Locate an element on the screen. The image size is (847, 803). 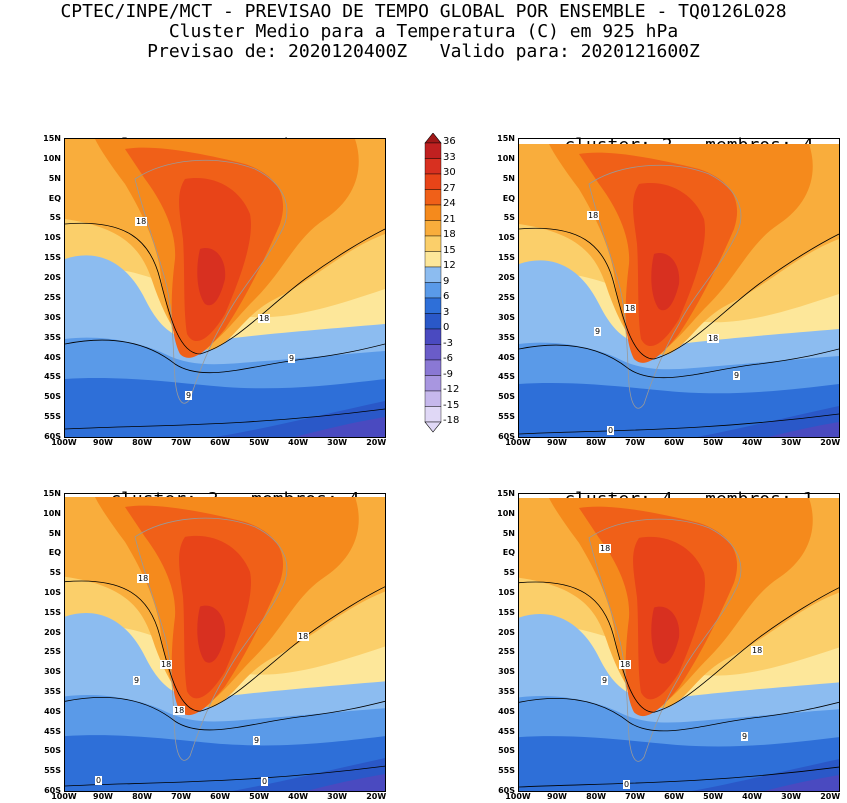
colorbar-label: 6 is located at coordinates (446, 296).